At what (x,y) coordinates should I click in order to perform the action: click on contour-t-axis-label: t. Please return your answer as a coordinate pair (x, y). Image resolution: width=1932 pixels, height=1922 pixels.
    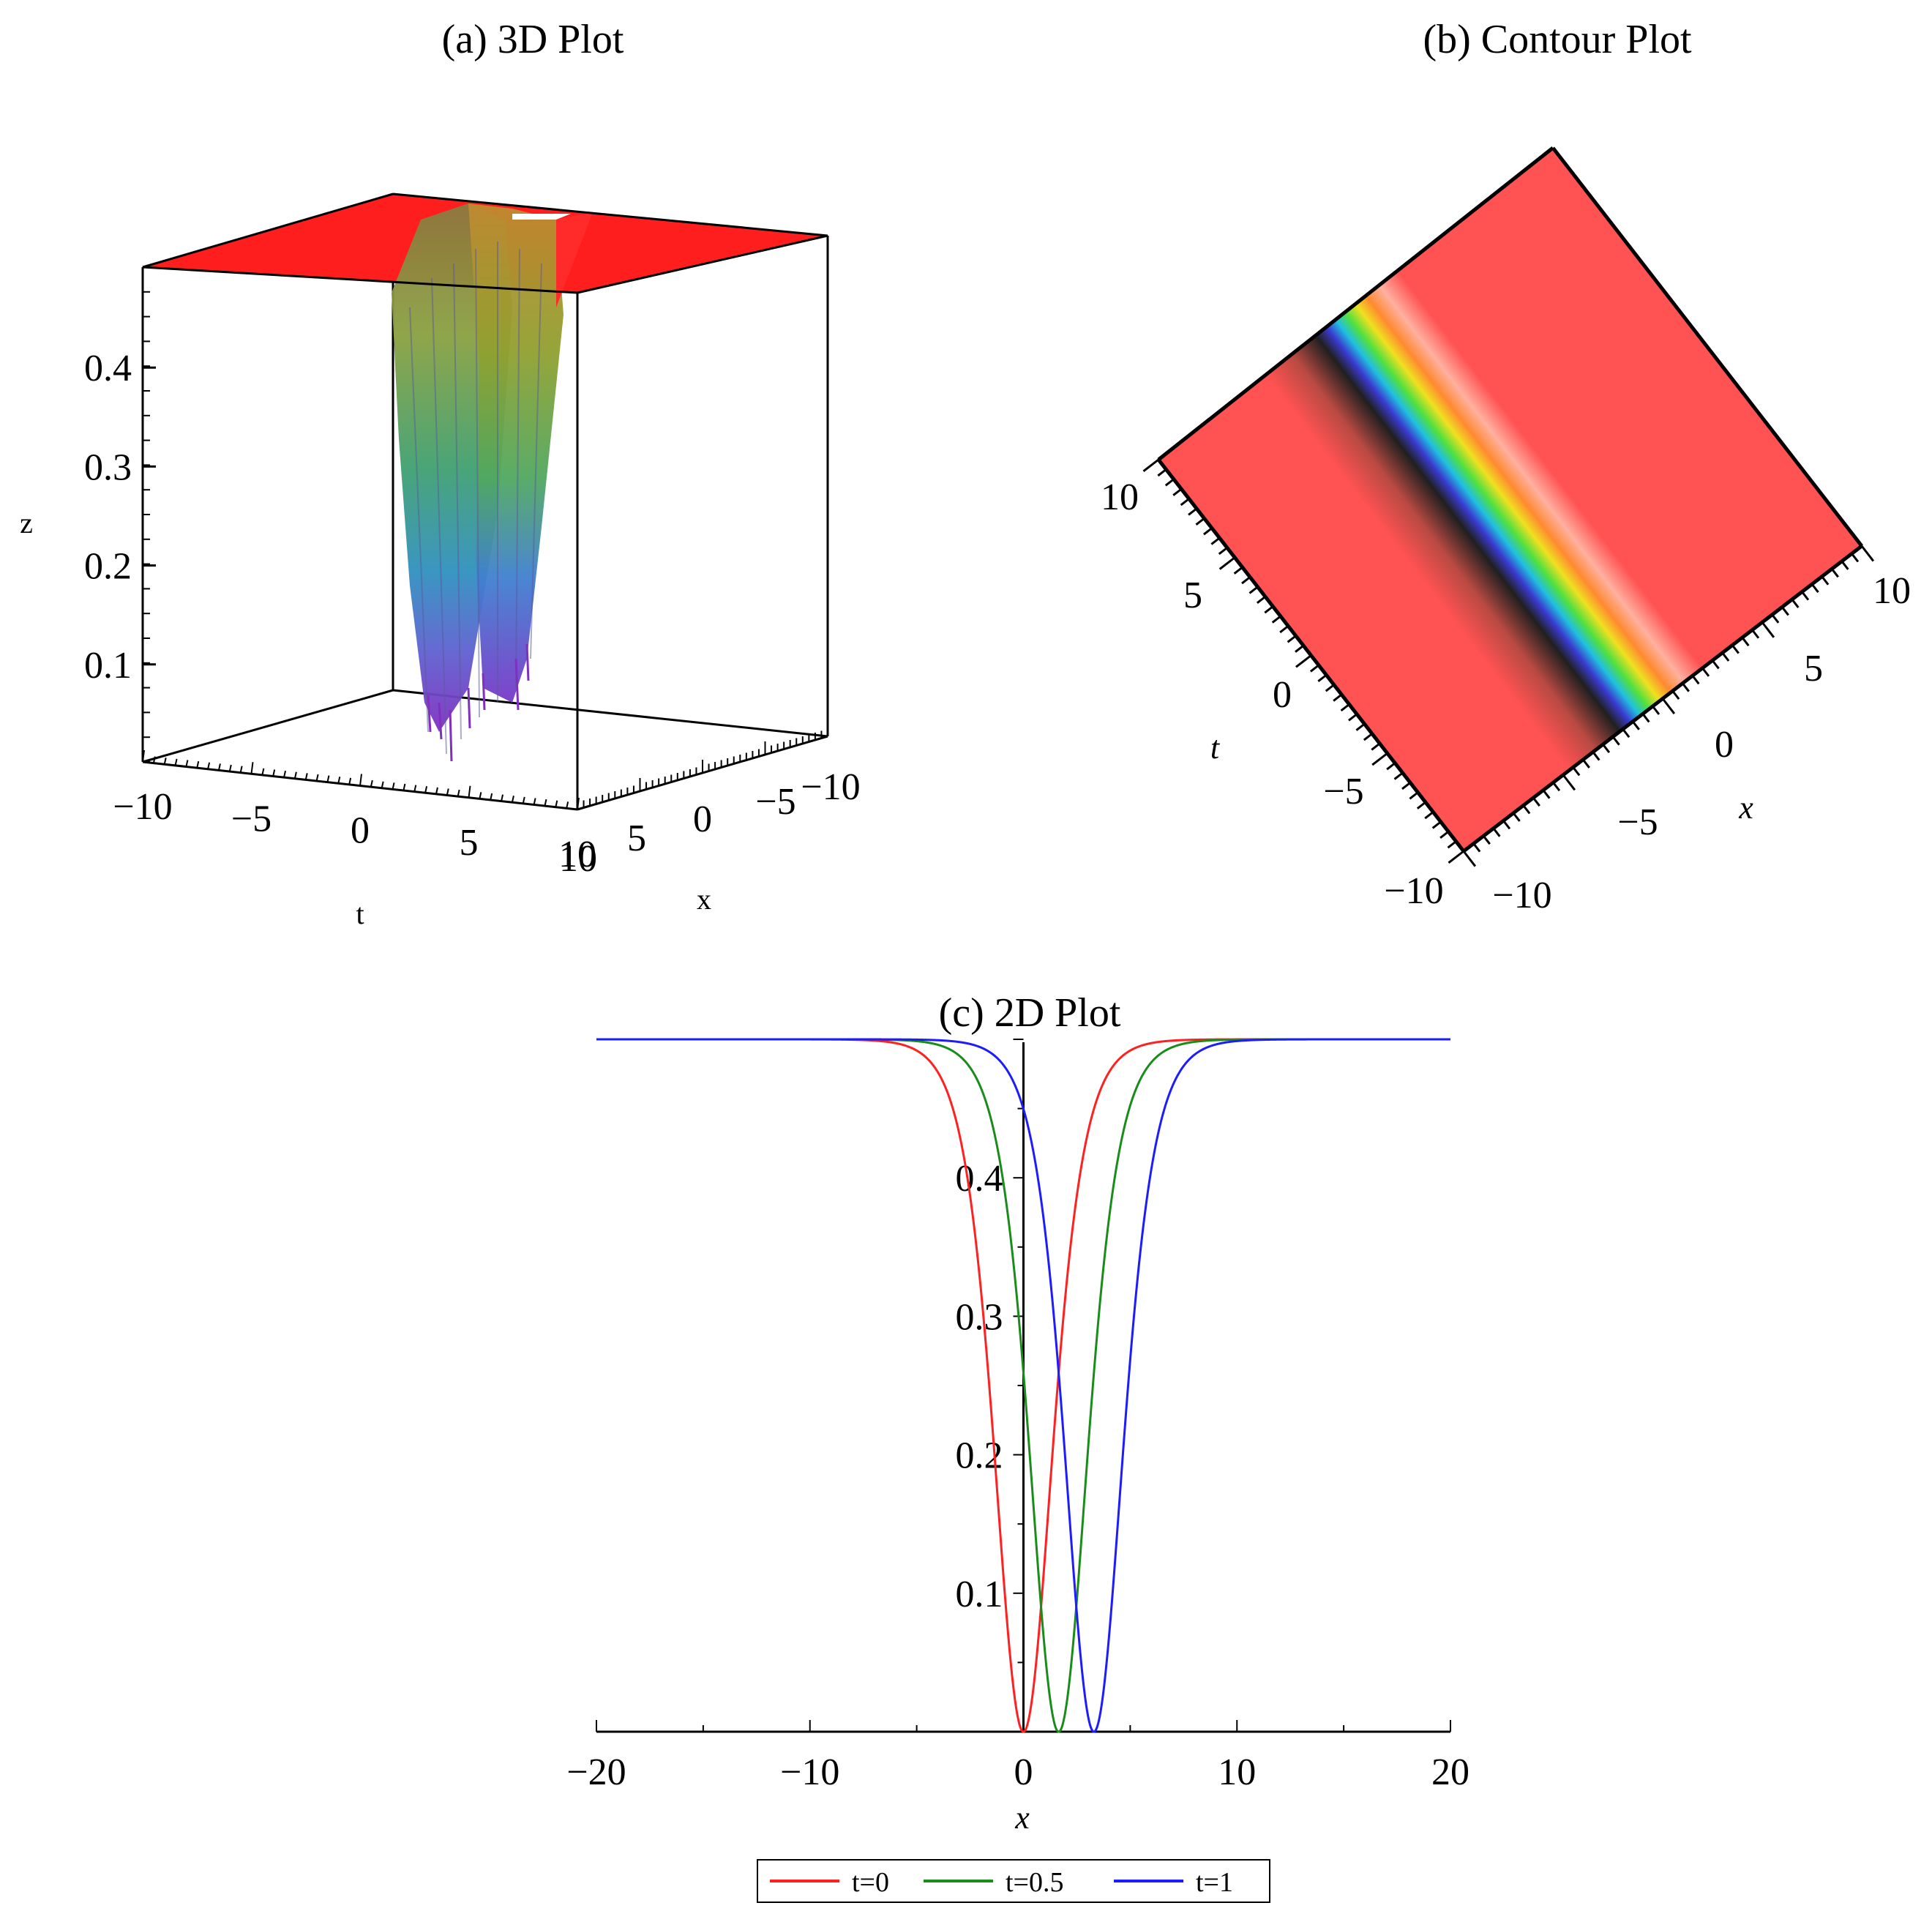
    Looking at the image, I should click on (1215, 748).